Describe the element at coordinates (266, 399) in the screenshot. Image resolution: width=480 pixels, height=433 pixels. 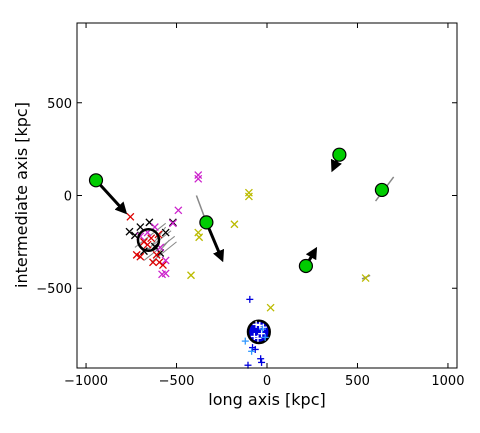
I see `x-axis-title: long axis [kpc]` at that location.